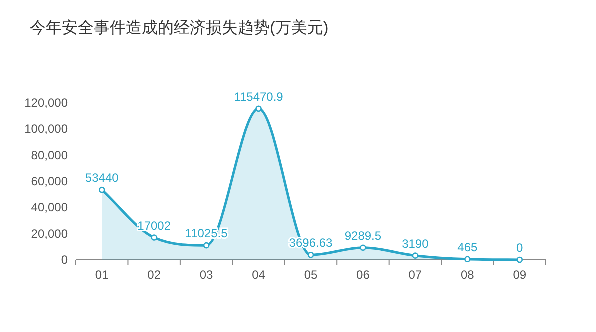 The height and width of the screenshot is (332, 596). I want to click on data-label: 17002, so click(155, 225).